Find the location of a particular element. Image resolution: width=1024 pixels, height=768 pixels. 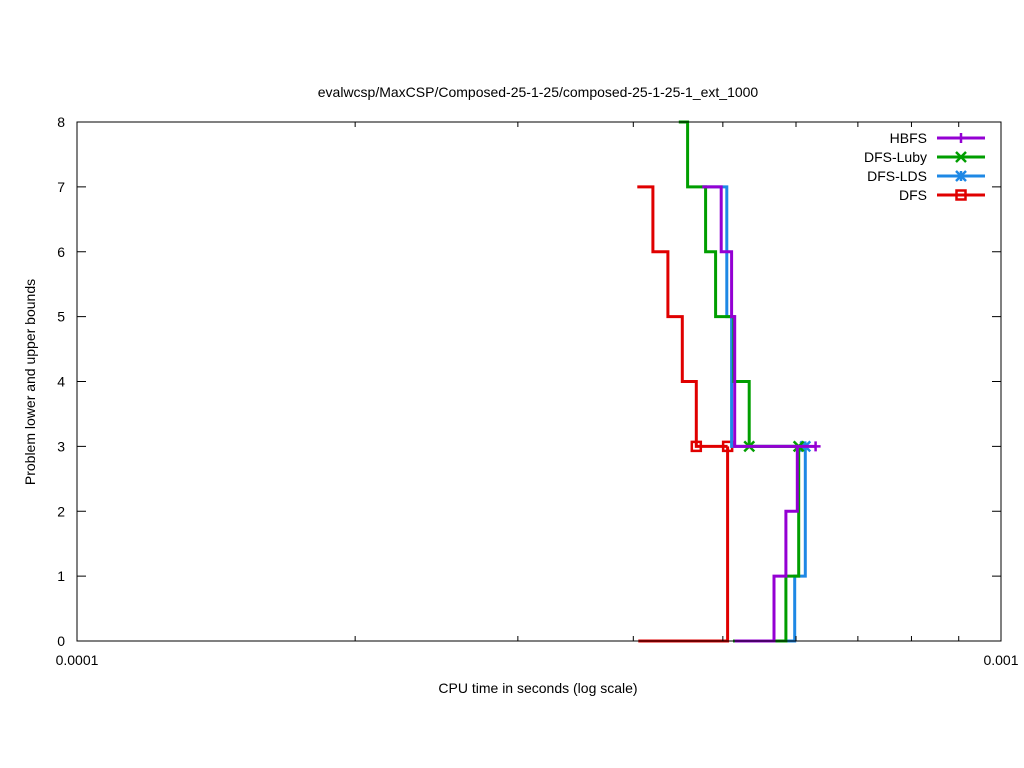

legend-entry-dfs-lds: DFS-LDS is located at coordinates (926, 176).